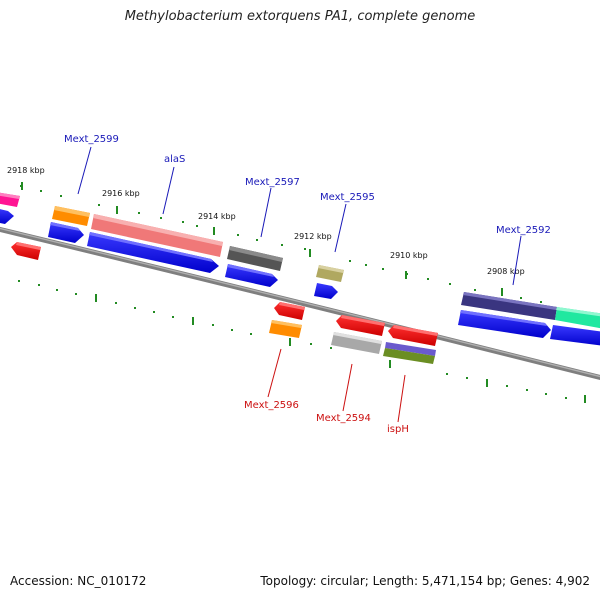  I want to click on gene-isph-arrow, so click(413, 335).